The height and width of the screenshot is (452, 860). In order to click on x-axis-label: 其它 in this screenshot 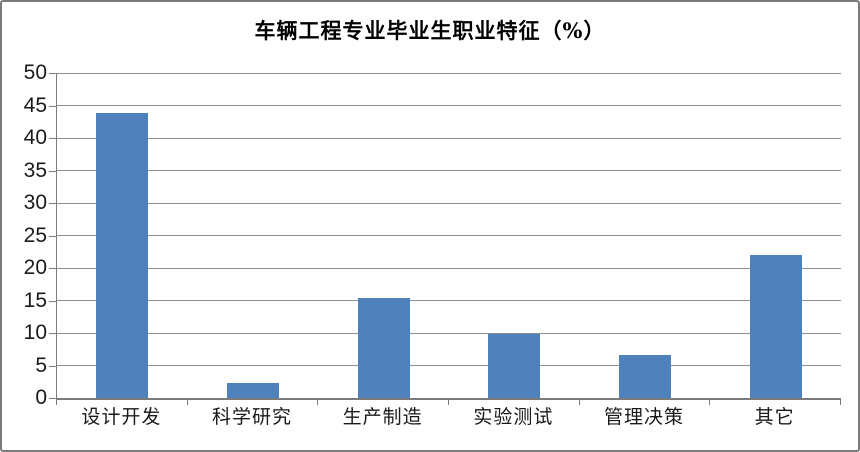, I will do `click(774, 417)`.